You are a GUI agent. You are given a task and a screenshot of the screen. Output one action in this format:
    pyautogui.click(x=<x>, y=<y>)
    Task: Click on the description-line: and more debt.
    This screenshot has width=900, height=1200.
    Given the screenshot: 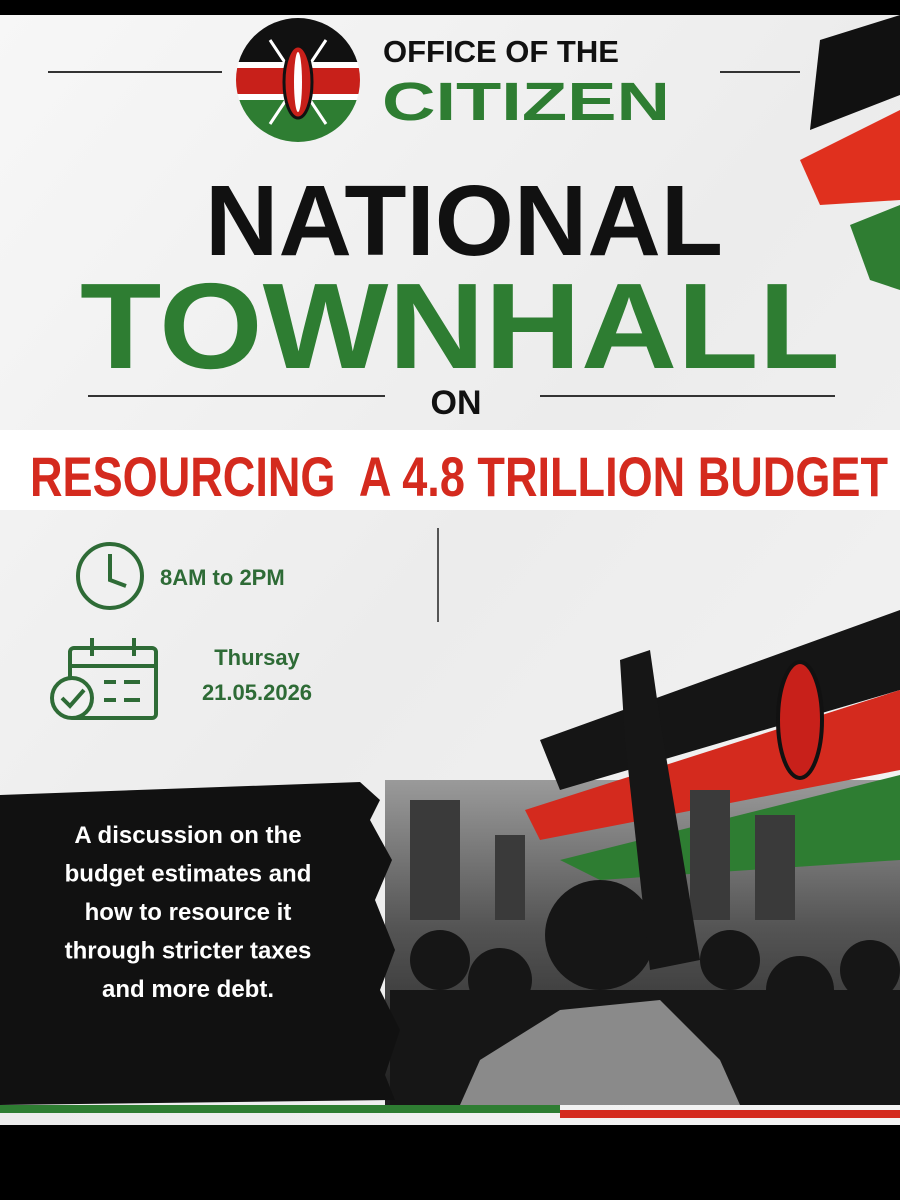 What is the action you would take?
    pyautogui.click(x=188, y=989)
    